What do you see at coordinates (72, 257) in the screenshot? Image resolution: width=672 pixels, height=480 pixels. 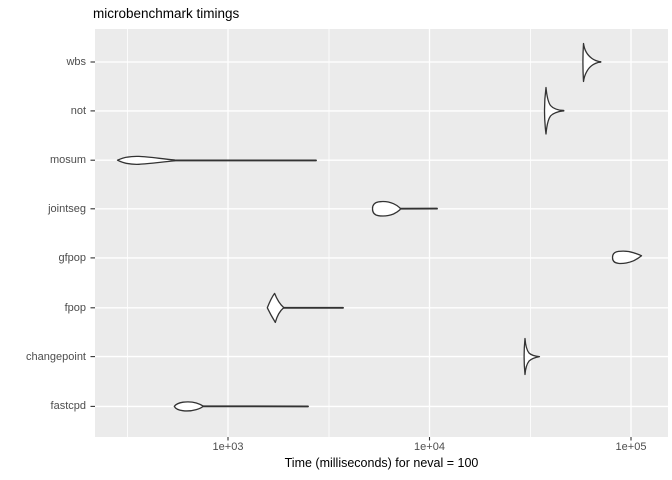 I see `y-axis-label-gfpop: gfpop` at bounding box center [72, 257].